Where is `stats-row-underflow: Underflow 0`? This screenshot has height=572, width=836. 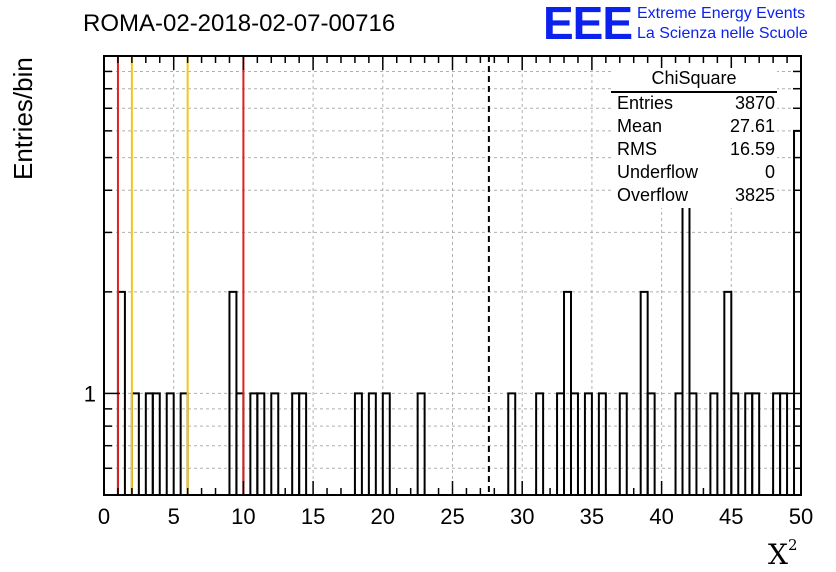 stats-row-underflow: Underflow 0 is located at coordinates (694, 173).